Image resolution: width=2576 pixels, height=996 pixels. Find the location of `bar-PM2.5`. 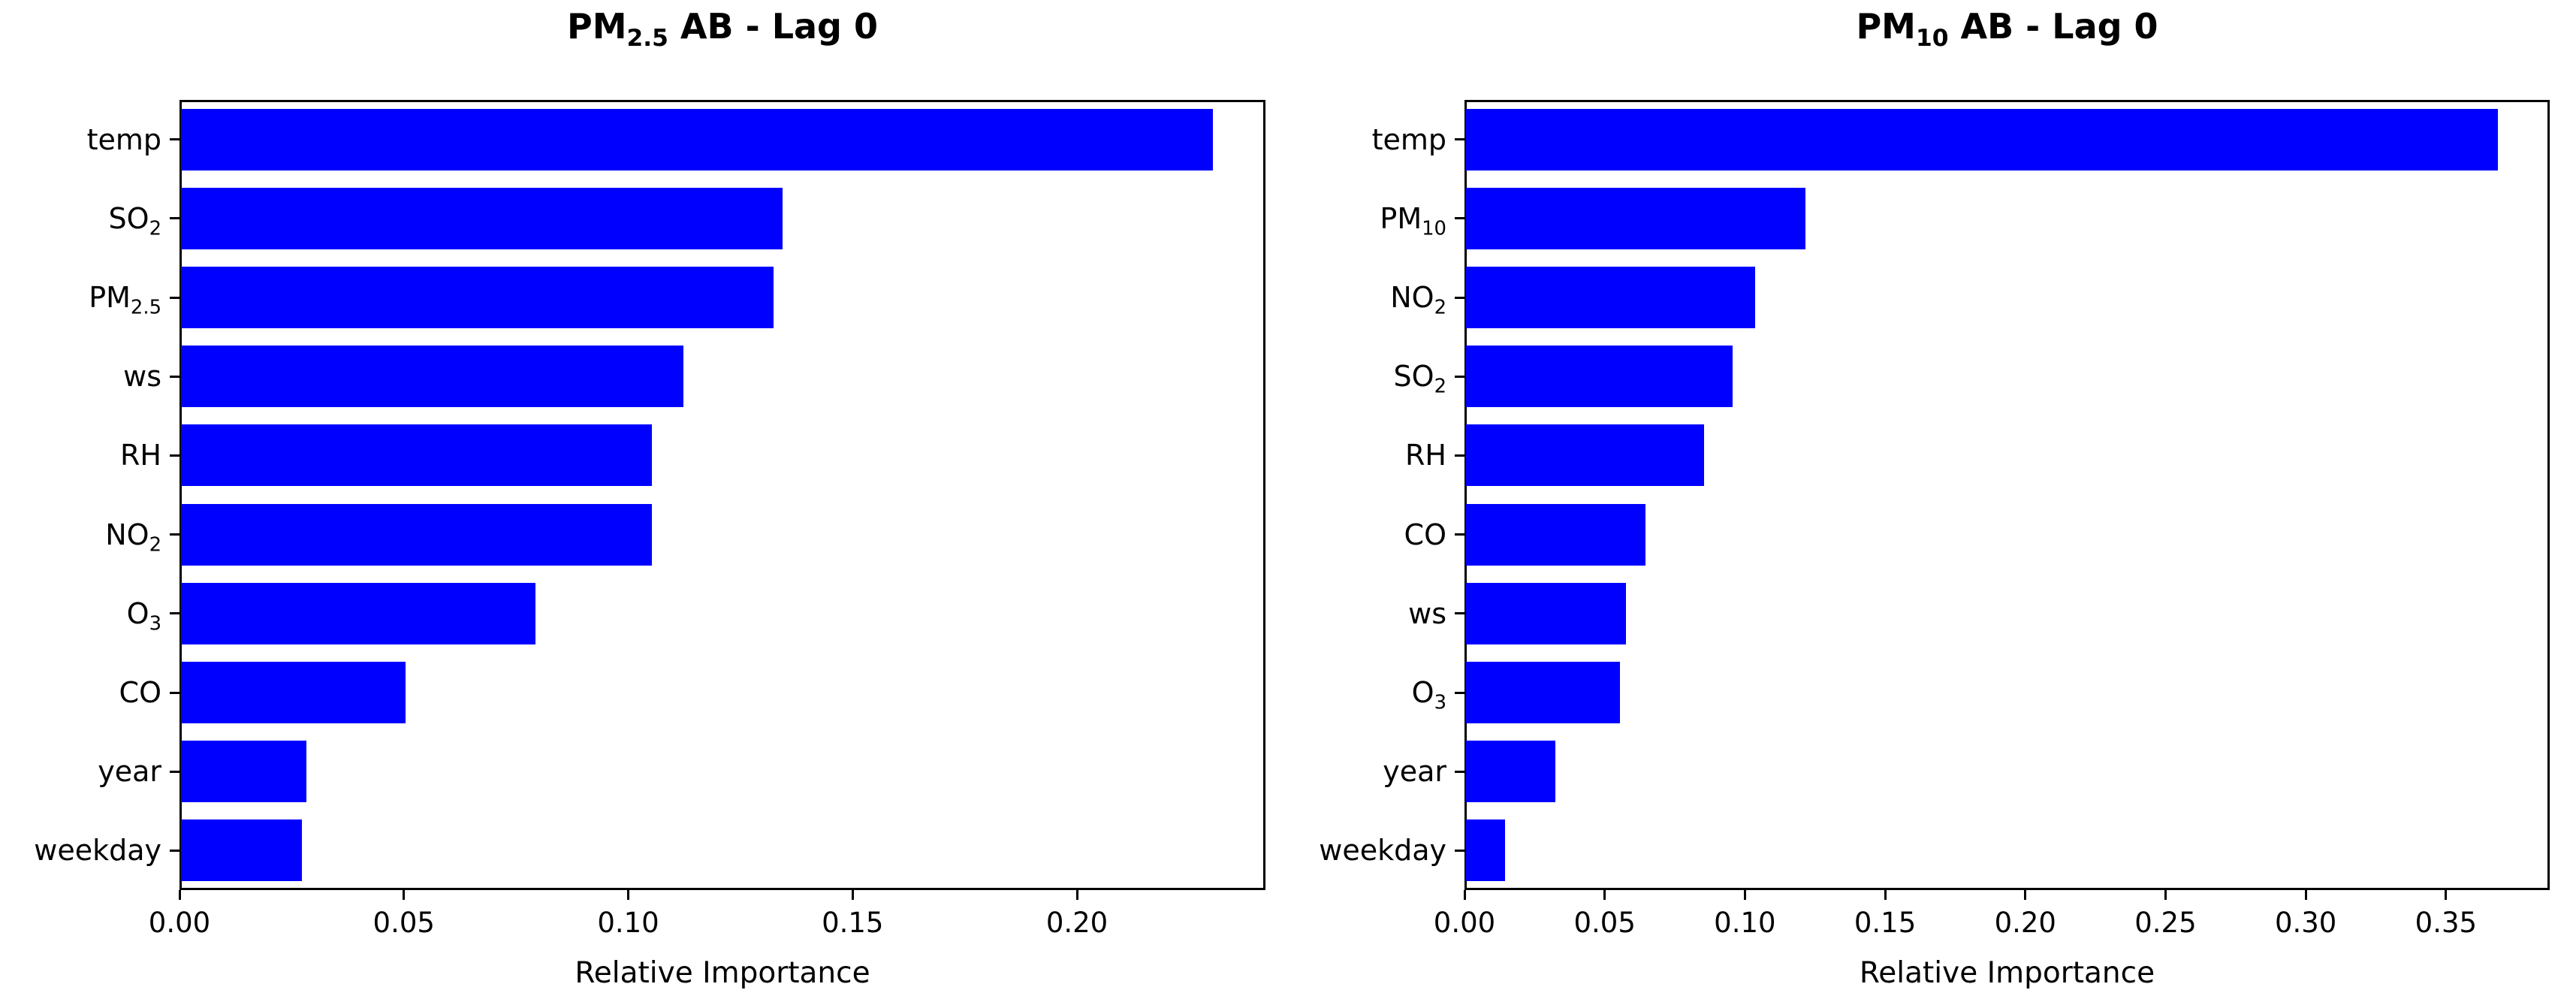

bar-PM2.5 is located at coordinates (477, 297).